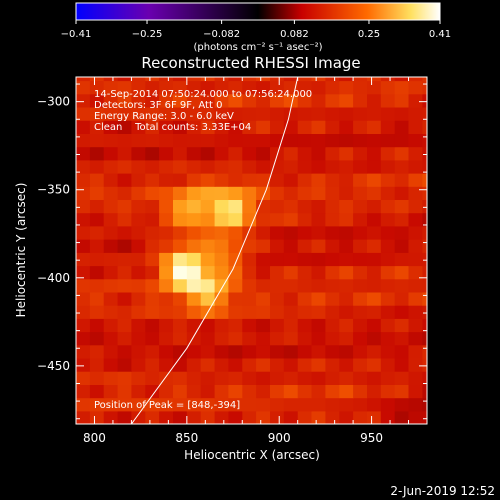 This screenshot has width=500, height=500. Describe the element at coordinates (53, 366) in the screenshot. I see `y-tick-label: −450` at that location.